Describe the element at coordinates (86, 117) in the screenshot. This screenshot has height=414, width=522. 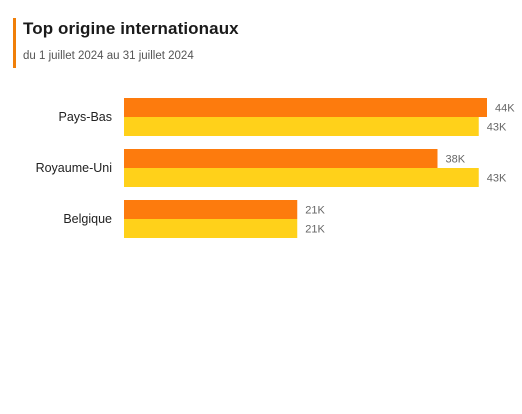
I see `category-label: Pays-Bas` at that location.